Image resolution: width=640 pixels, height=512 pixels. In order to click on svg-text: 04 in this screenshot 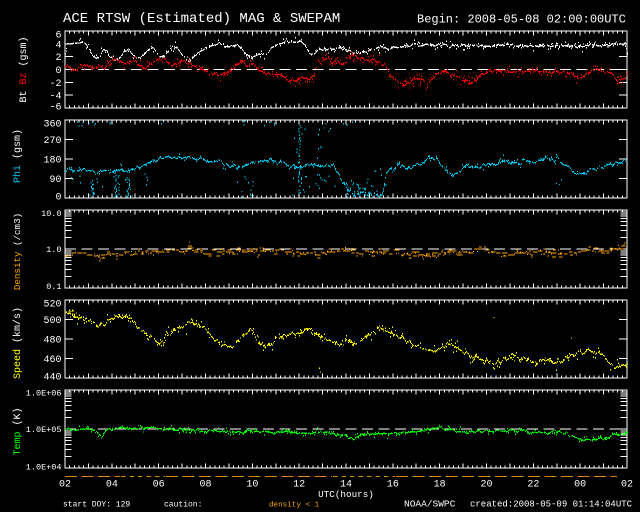, I will do `click(112, 485)`.